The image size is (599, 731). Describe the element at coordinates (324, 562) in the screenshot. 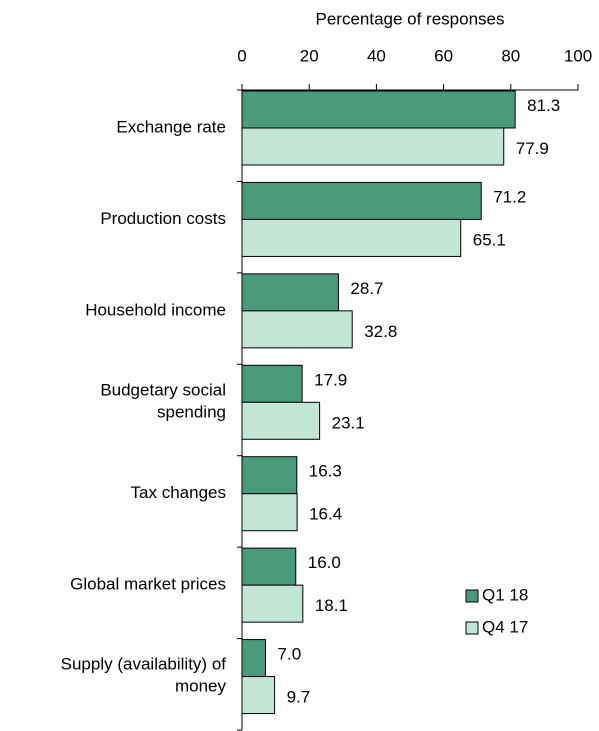

I see `value-label: 16.0` at that location.